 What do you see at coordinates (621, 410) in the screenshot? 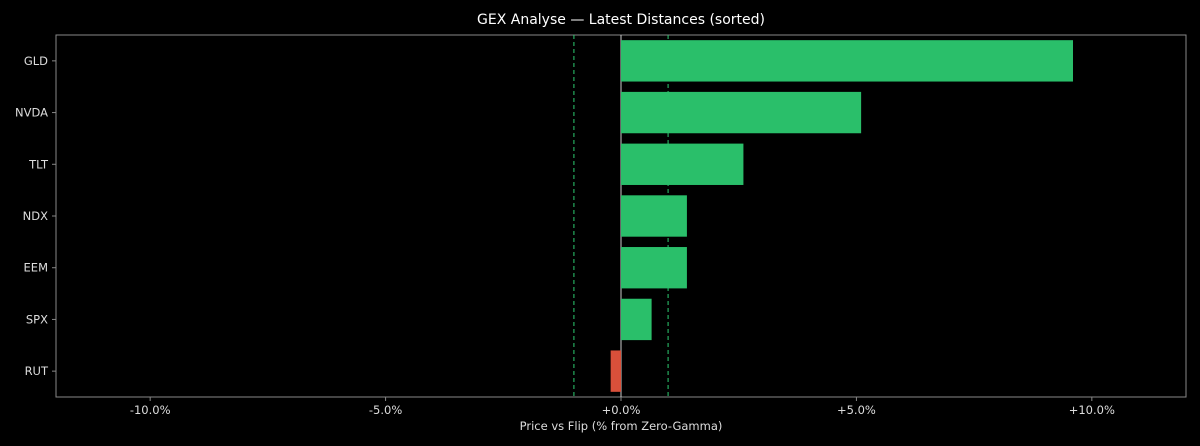
I see `x-tick-label: +0.0%` at bounding box center [621, 410].